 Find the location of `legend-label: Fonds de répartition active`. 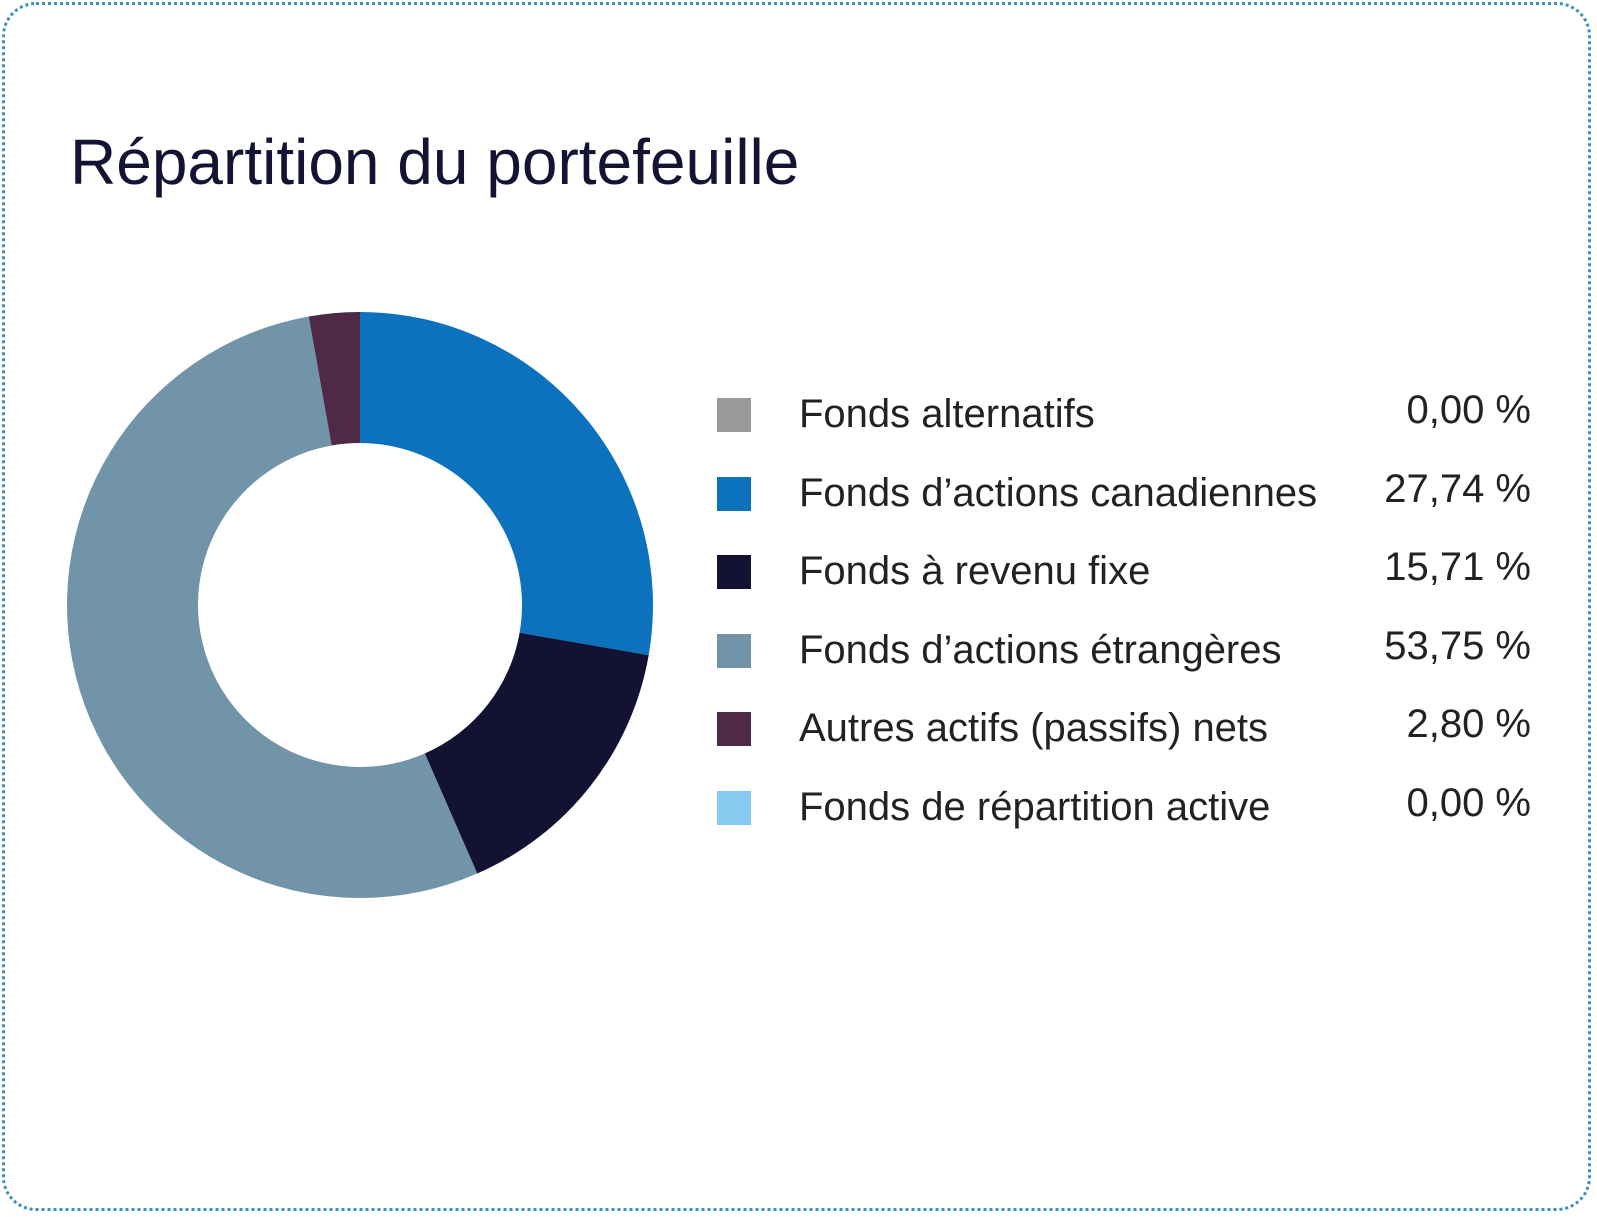

legend-label: Fonds de répartition active is located at coordinates (1035, 806).